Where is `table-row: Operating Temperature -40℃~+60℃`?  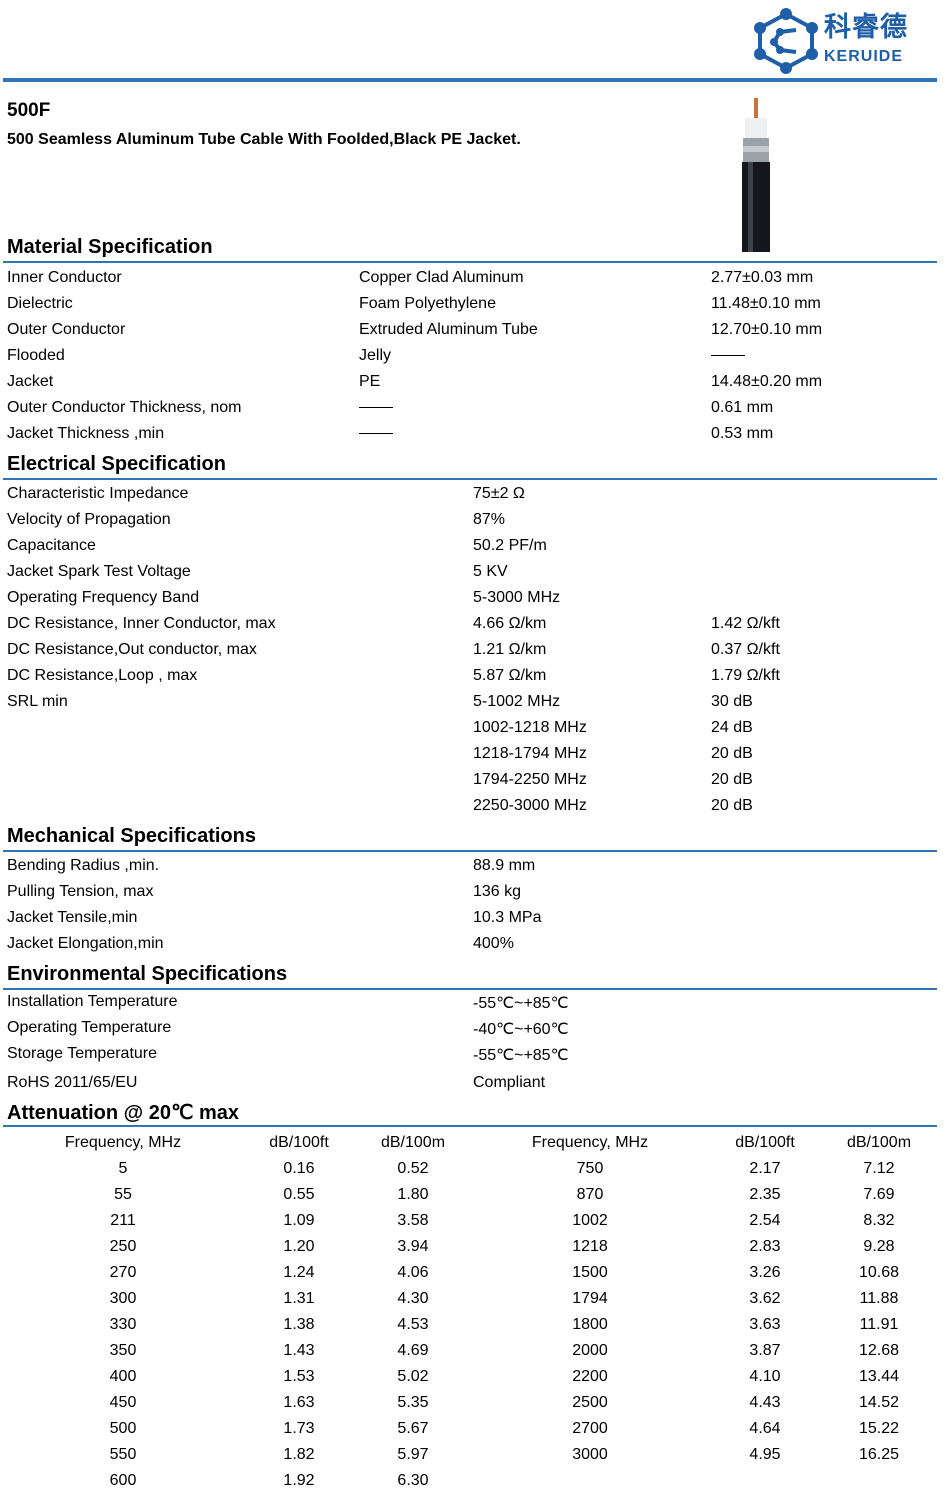
table-row: Operating Temperature -40℃~+60℃ is located at coordinates (473, 1028).